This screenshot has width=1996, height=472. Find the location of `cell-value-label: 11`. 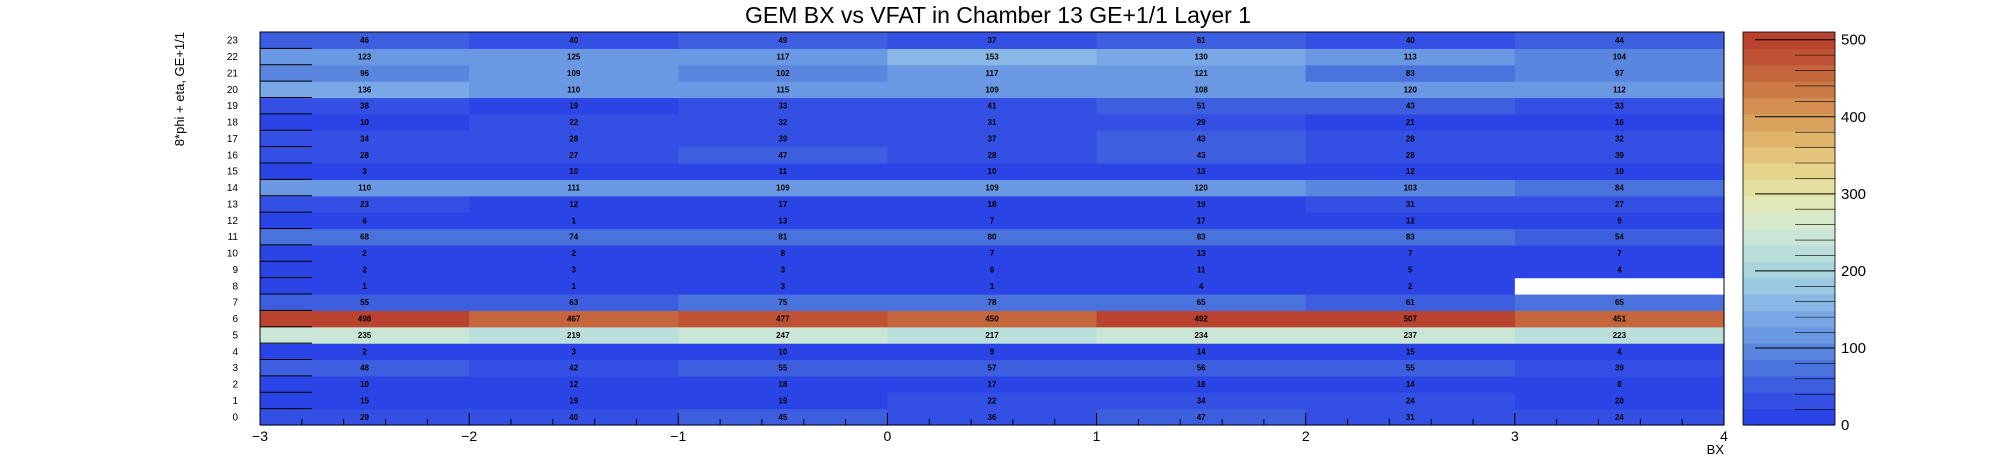

cell-value-label: 11 is located at coordinates (1201, 269).